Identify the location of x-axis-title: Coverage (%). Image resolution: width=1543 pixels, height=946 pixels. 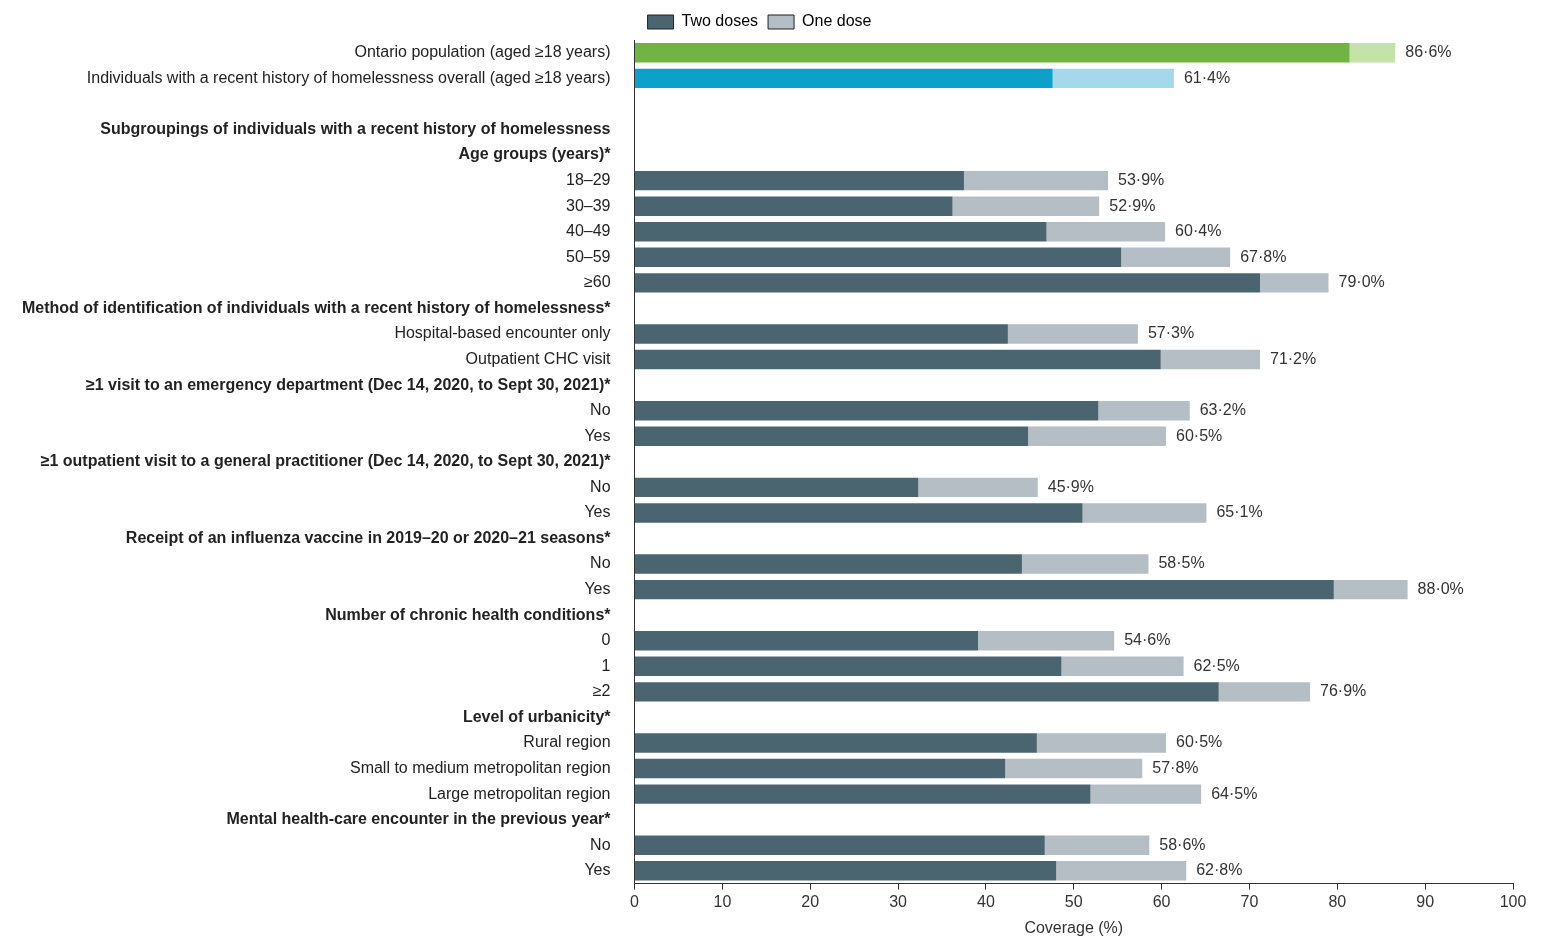
(1074, 927).